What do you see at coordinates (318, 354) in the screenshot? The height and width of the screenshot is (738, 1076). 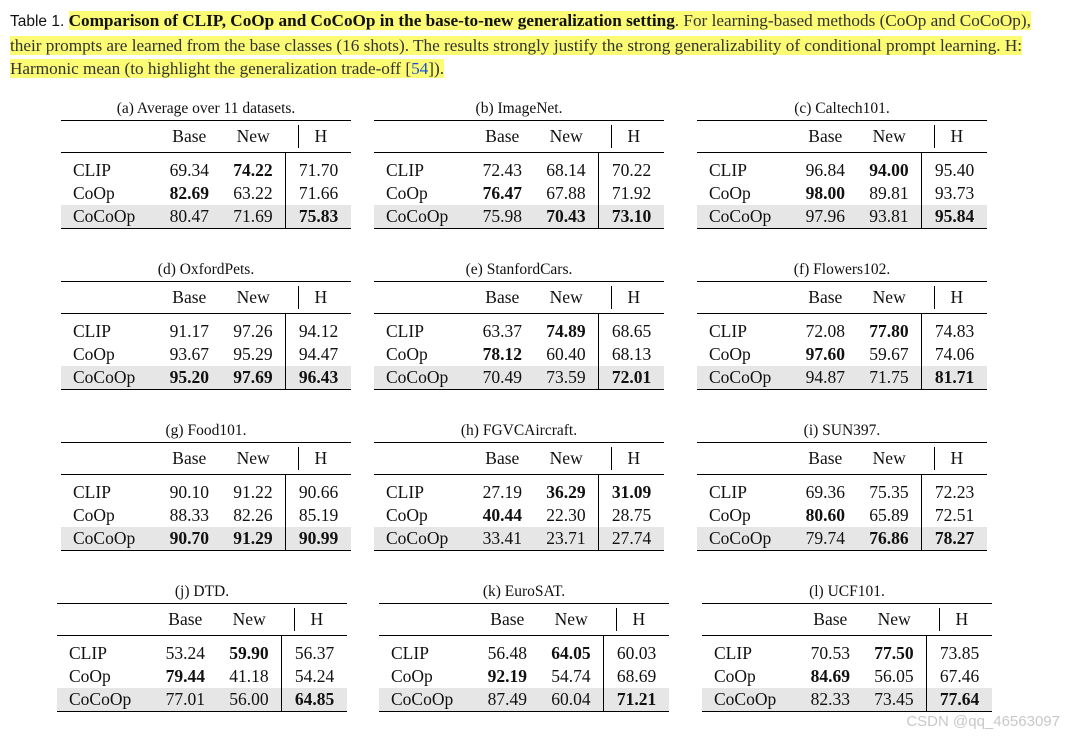 I see `score-cell-h: 94.47` at bounding box center [318, 354].